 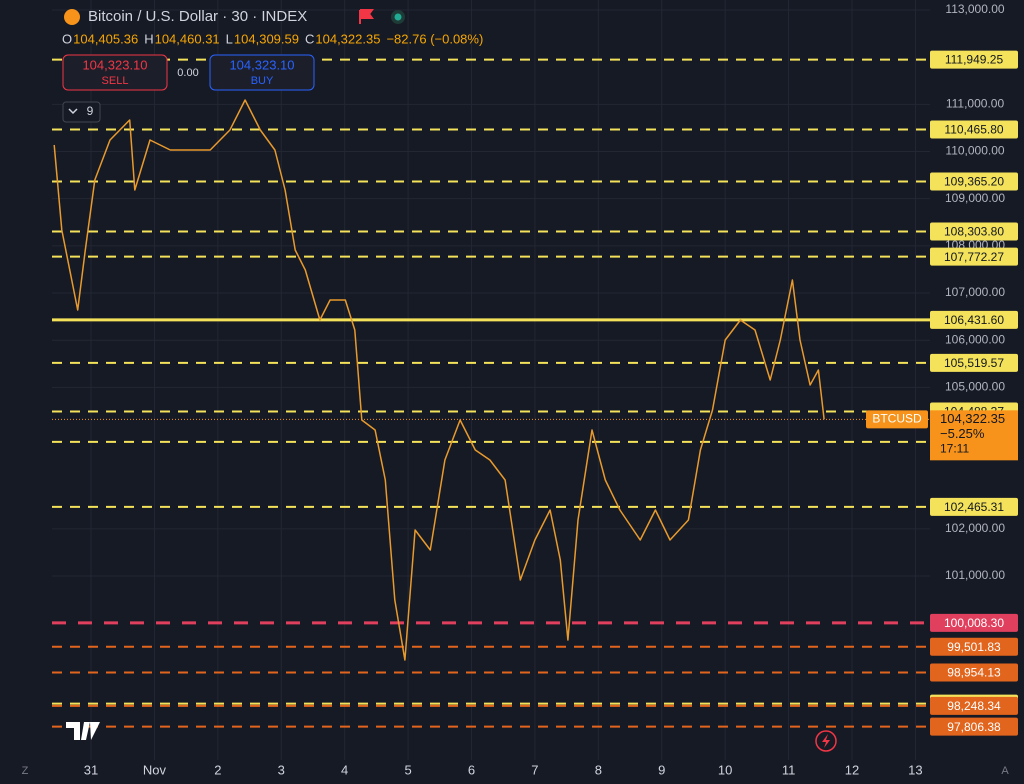 What do you see at coordinates (261, 64) in the screenshot?
I see `buy-price: 104,323.10` at bounding box center [261, 64].